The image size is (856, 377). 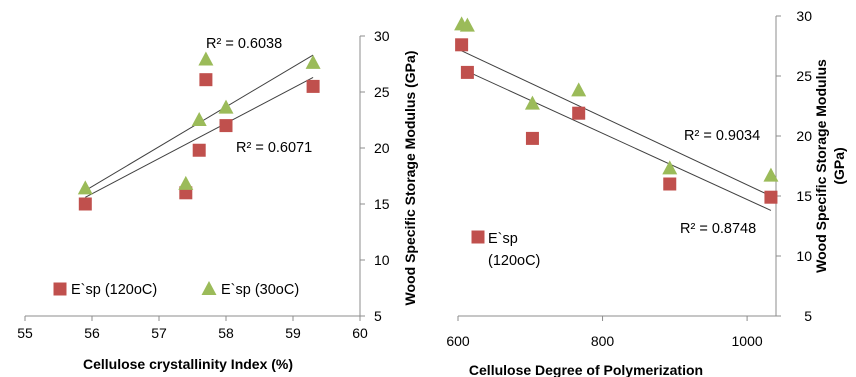 What do you see at coordinates (25, 333) in the screenshot?
I see `x-tick-label: 55` at bounding box center [25, 333].